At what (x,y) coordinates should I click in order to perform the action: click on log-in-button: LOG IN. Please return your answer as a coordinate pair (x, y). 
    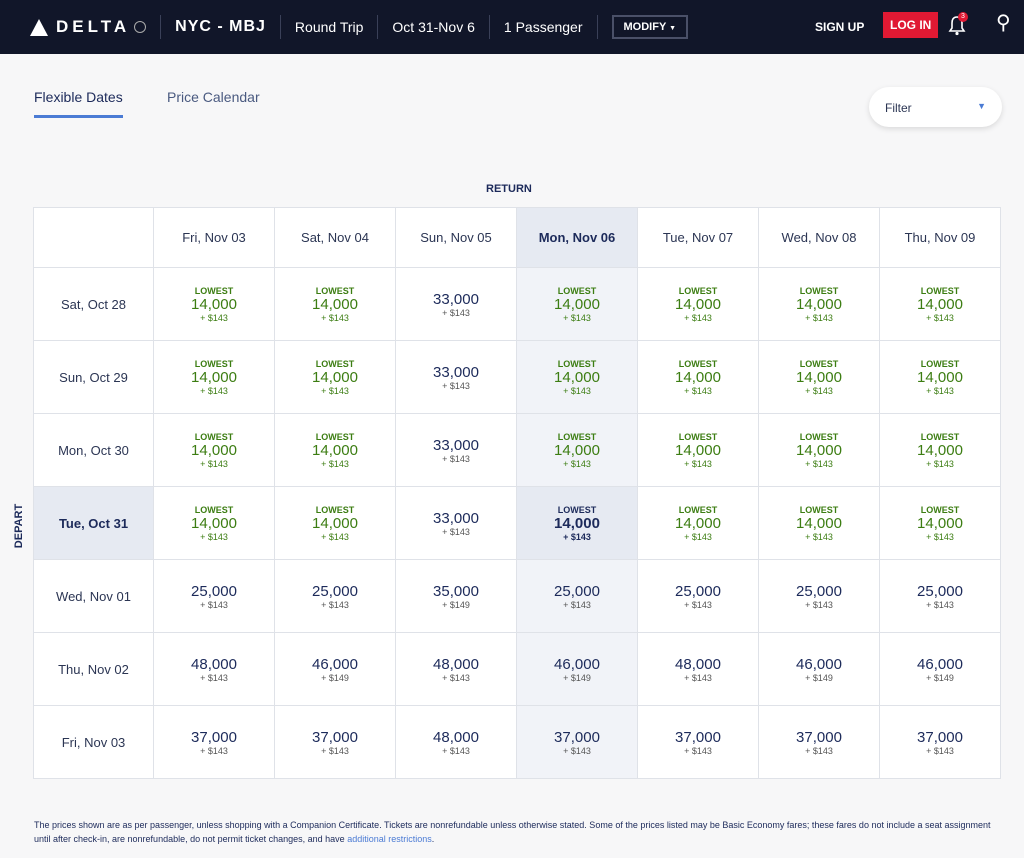
    Looking at the image, I should click on (911, 25).